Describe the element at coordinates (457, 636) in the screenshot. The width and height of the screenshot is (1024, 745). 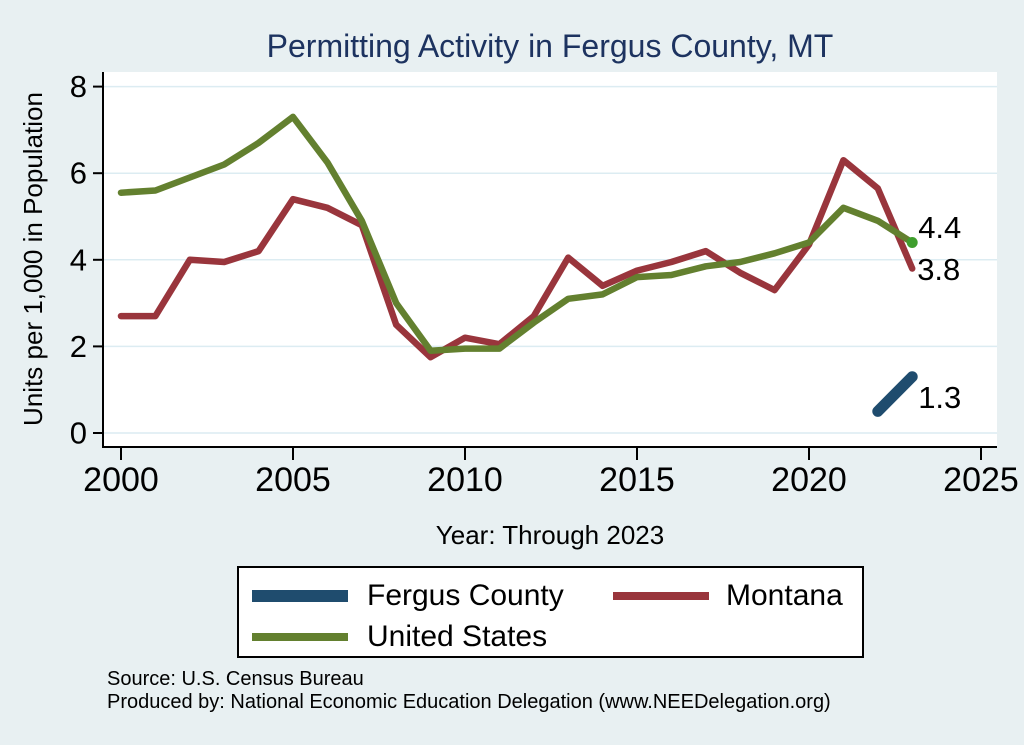
I see `legend-label-united-states: United States` at that location.